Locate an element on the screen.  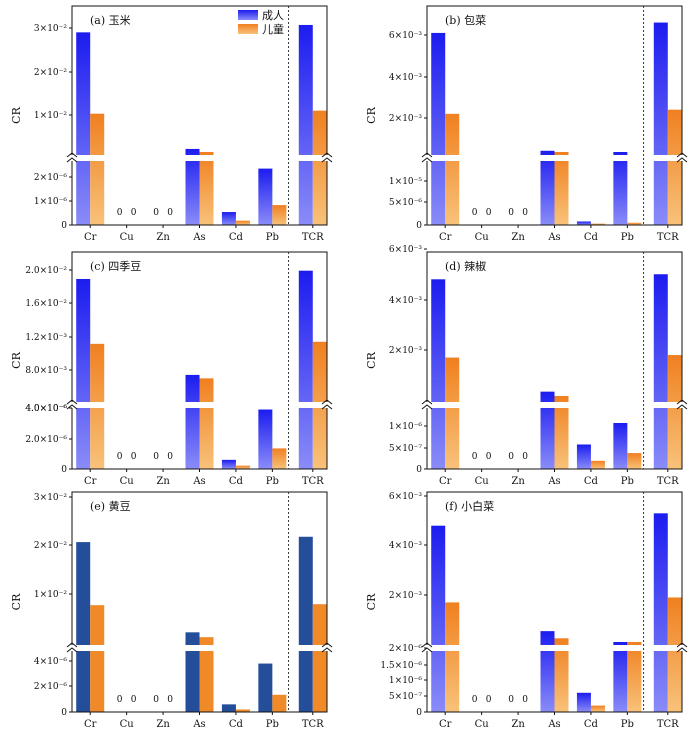
y-tick-label: 2×10⁻³ is located at coordinates (405, 351).